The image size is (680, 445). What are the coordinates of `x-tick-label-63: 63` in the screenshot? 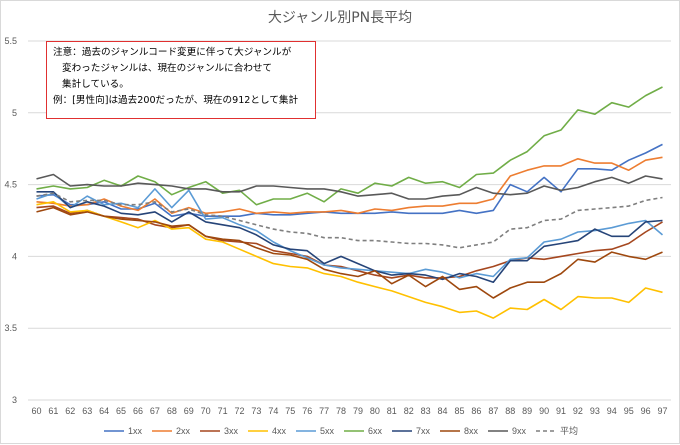 It's located at (87, 411).